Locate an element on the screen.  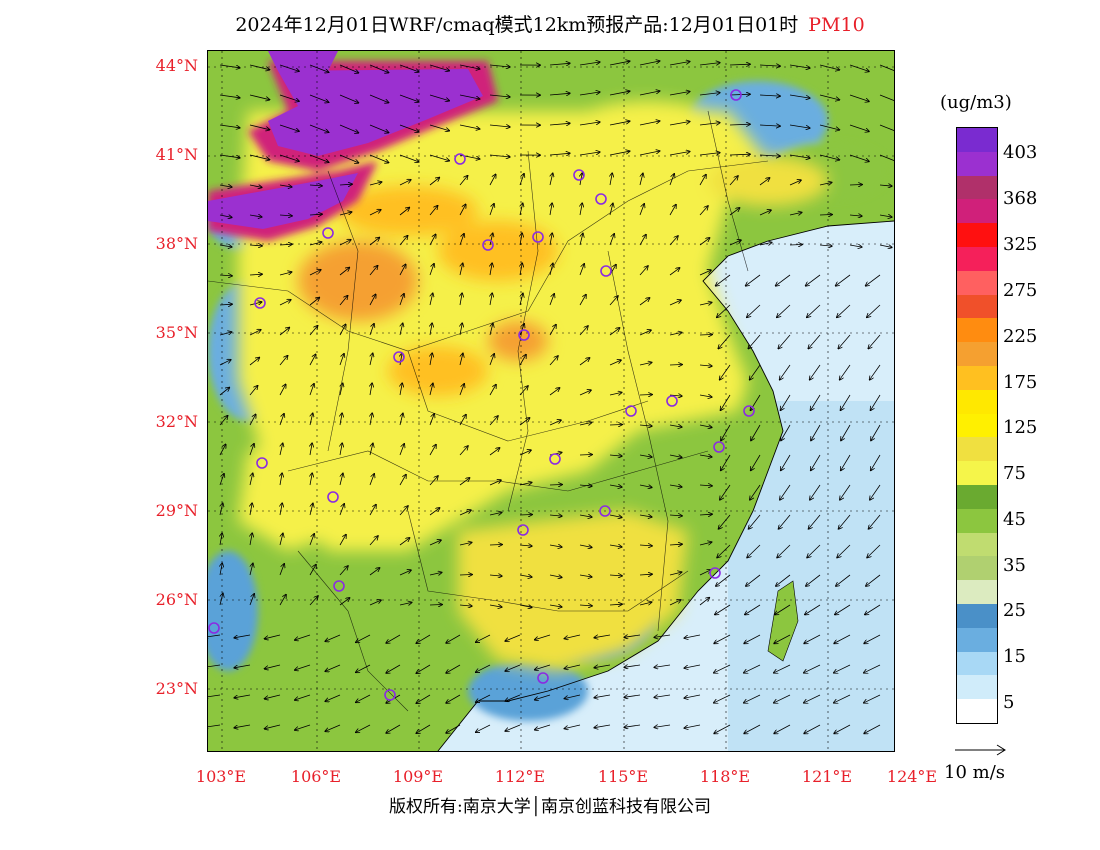
title-variable: PM10 is located at coordinates (836, 25).